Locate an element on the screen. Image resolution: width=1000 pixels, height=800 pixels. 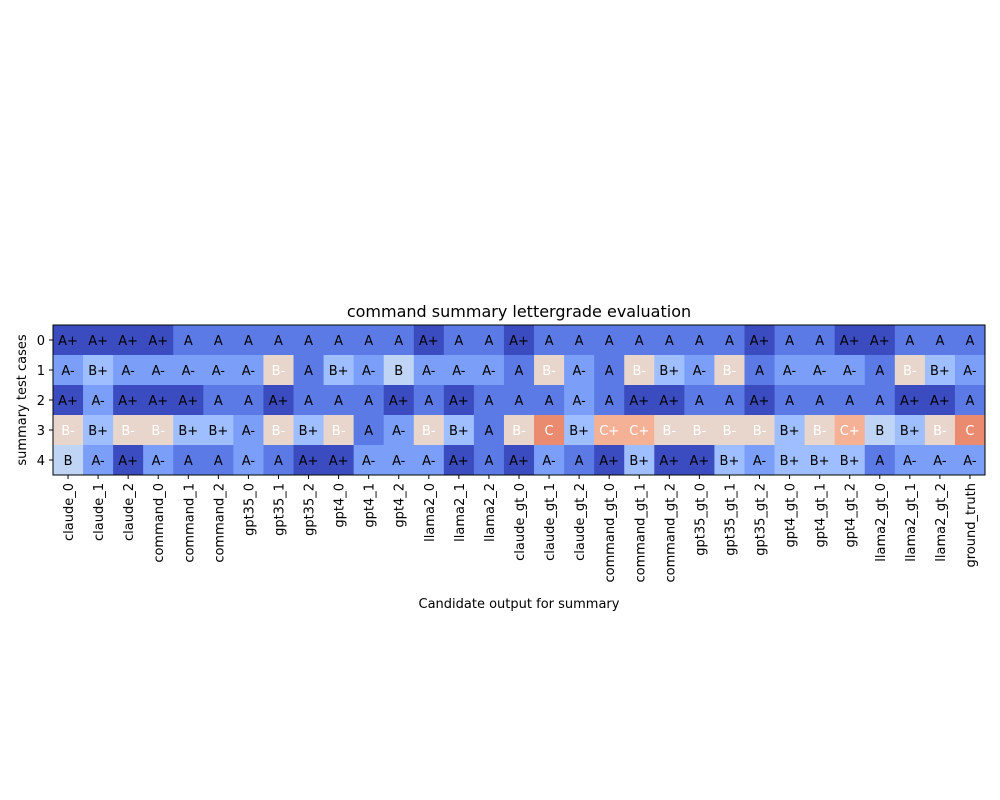
x-tick-label: llama2_0 is located at coordinates (430, 512).